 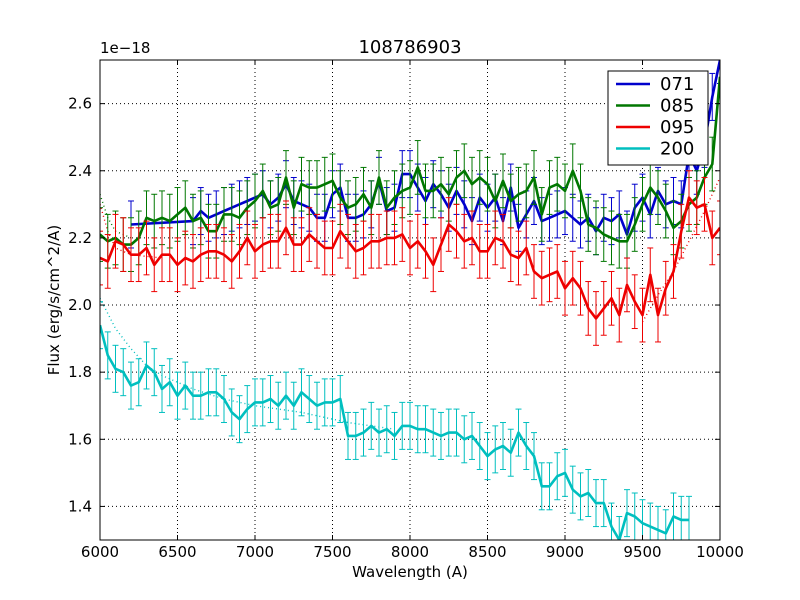 I want to click on y-offset-label: 1e−18, so click(x=125, y=48).